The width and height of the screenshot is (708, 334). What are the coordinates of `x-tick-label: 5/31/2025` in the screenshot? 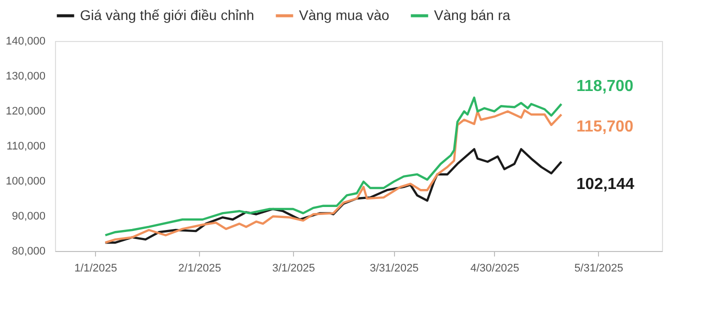 It's located at (599, 268).